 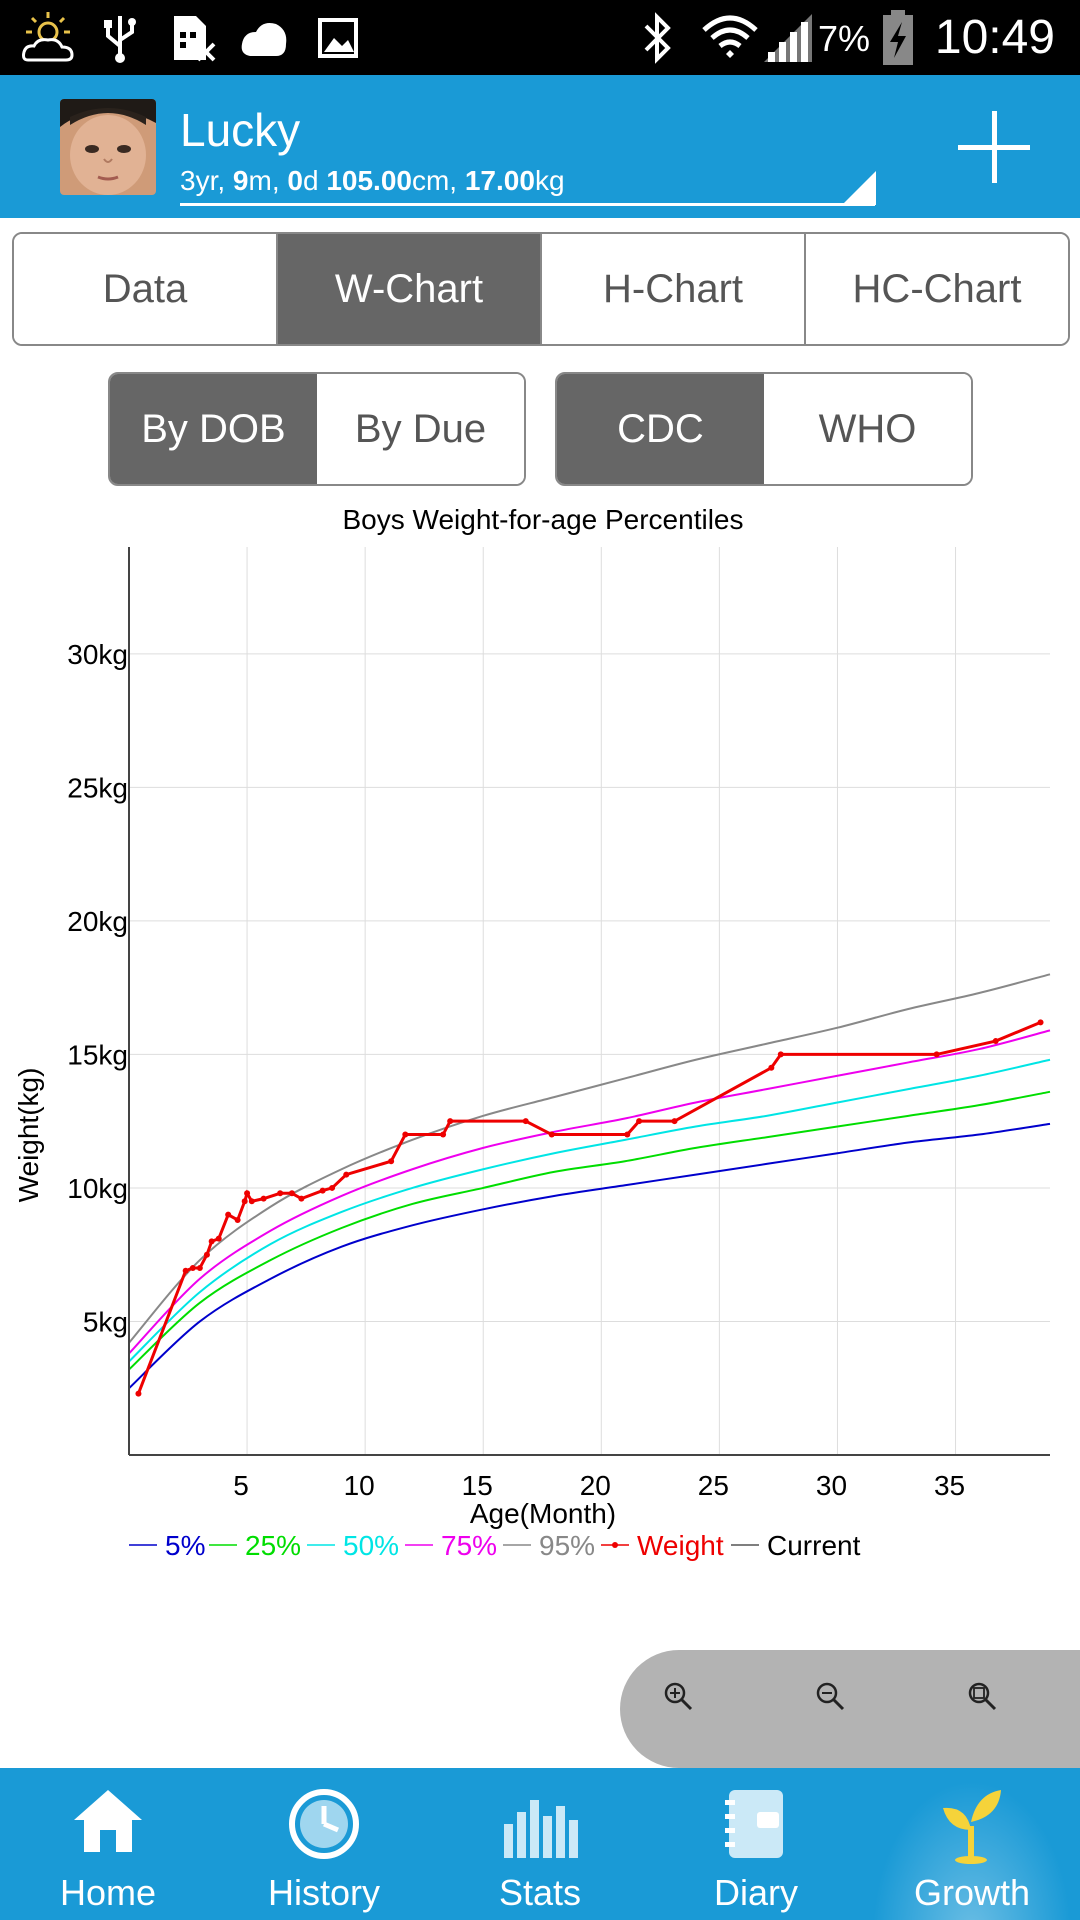 I want to click on age-basis-toggle: By DOB By Due, so click(x=317, y=429).